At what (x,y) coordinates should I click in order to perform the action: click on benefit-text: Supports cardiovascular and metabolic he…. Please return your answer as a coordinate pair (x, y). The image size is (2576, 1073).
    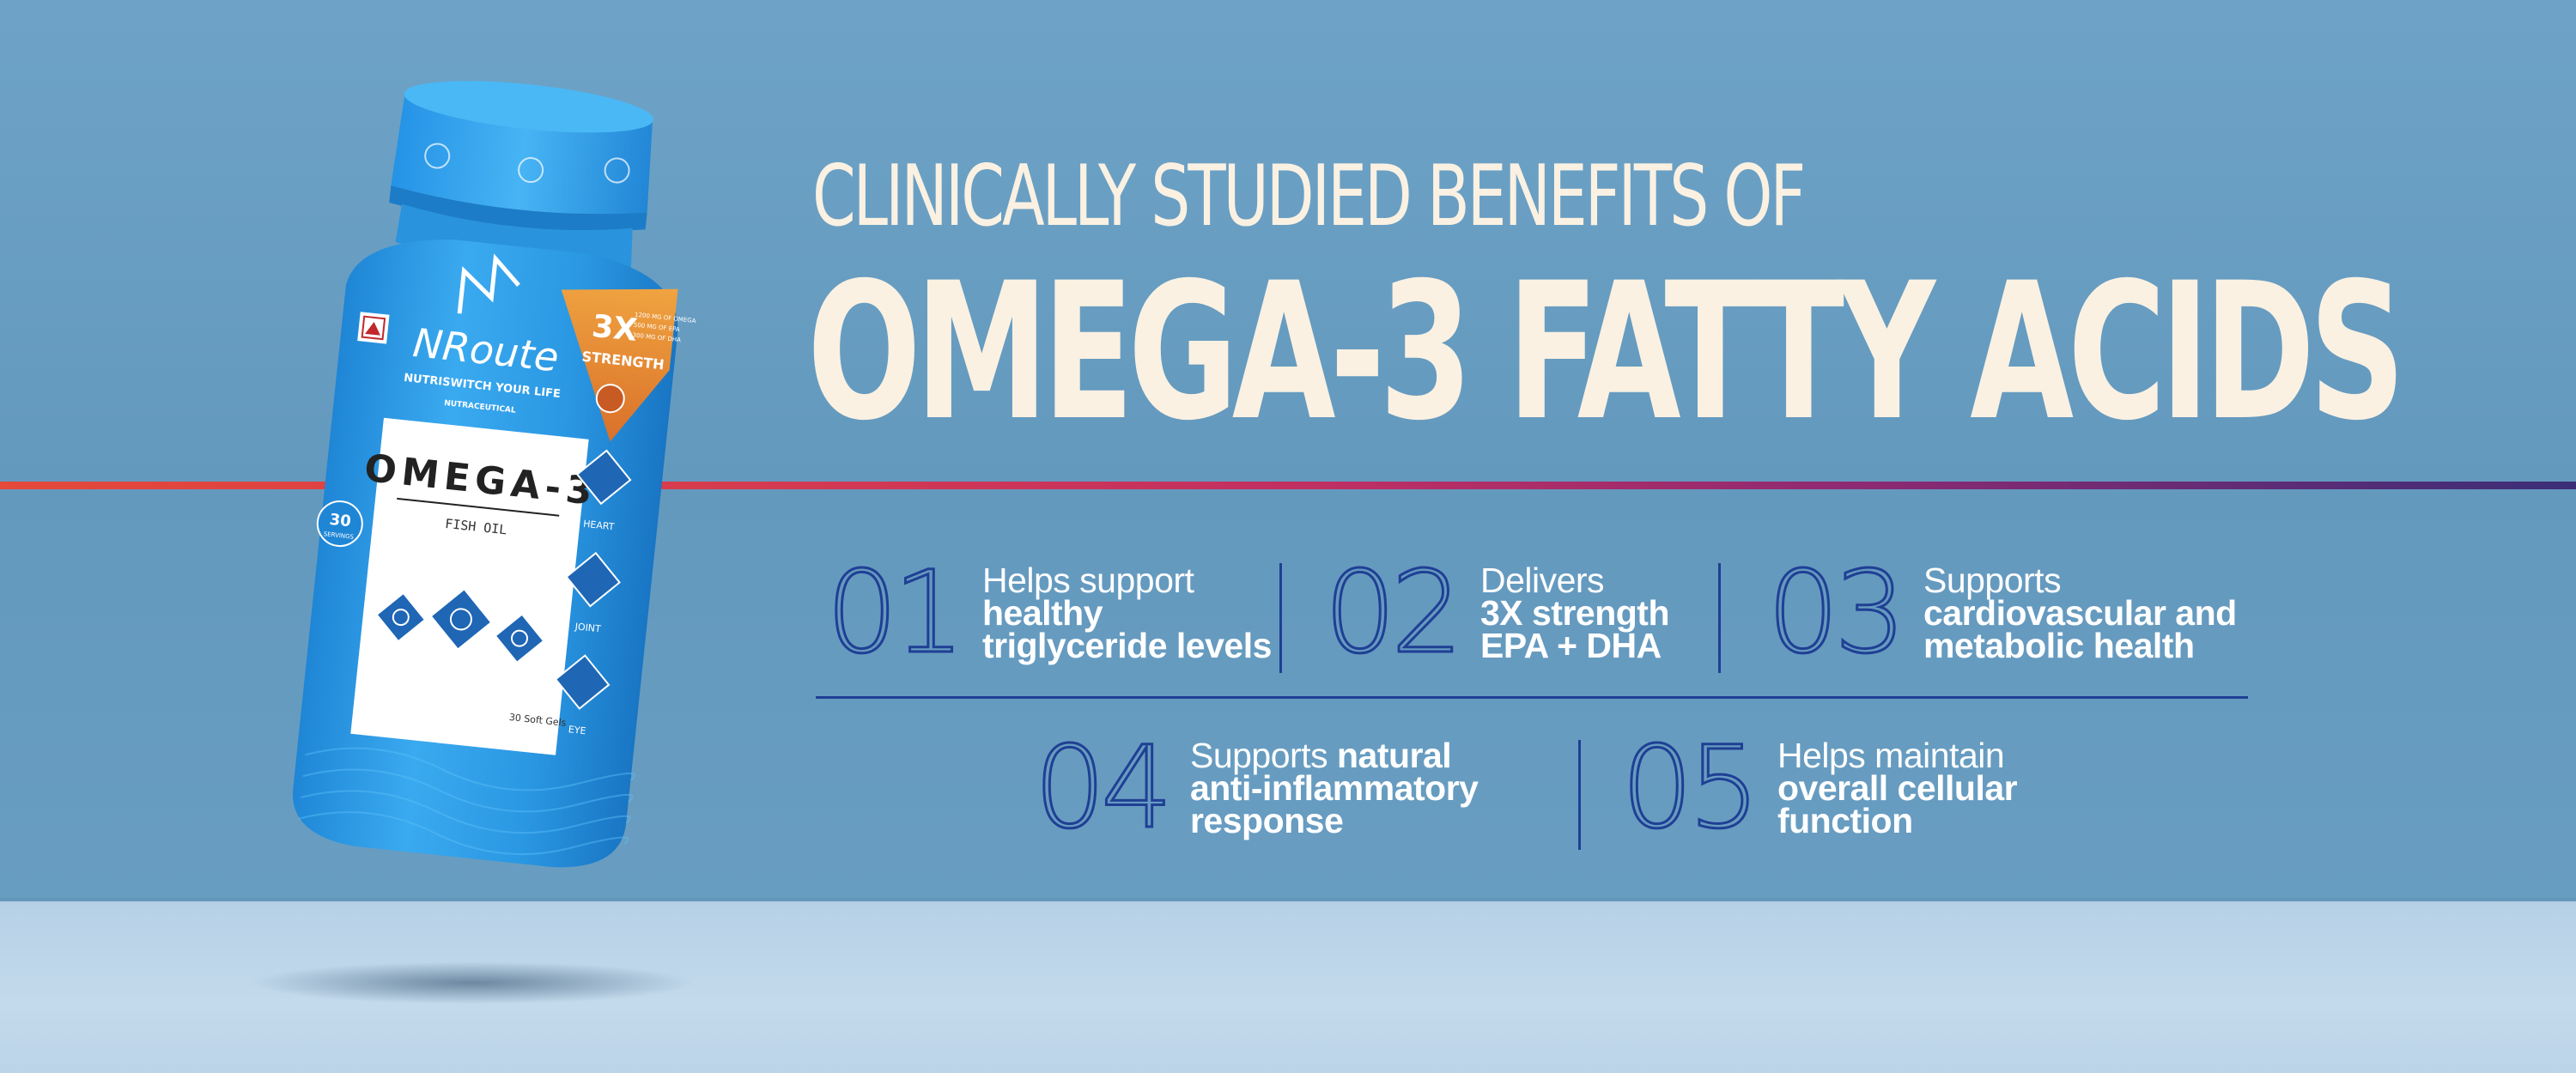
    Looking at the image, I should click on (2080, 613).